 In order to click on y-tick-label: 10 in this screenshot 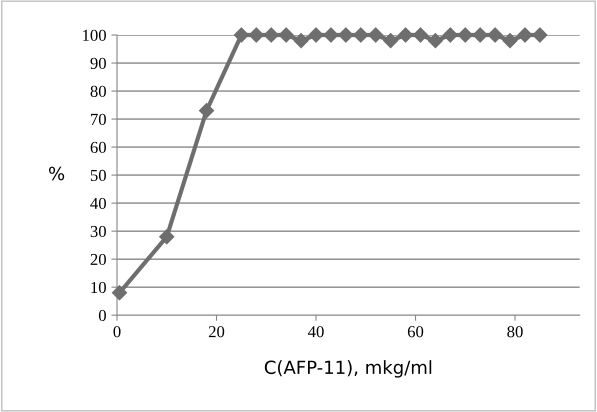, I will do `click(98, 288)`.